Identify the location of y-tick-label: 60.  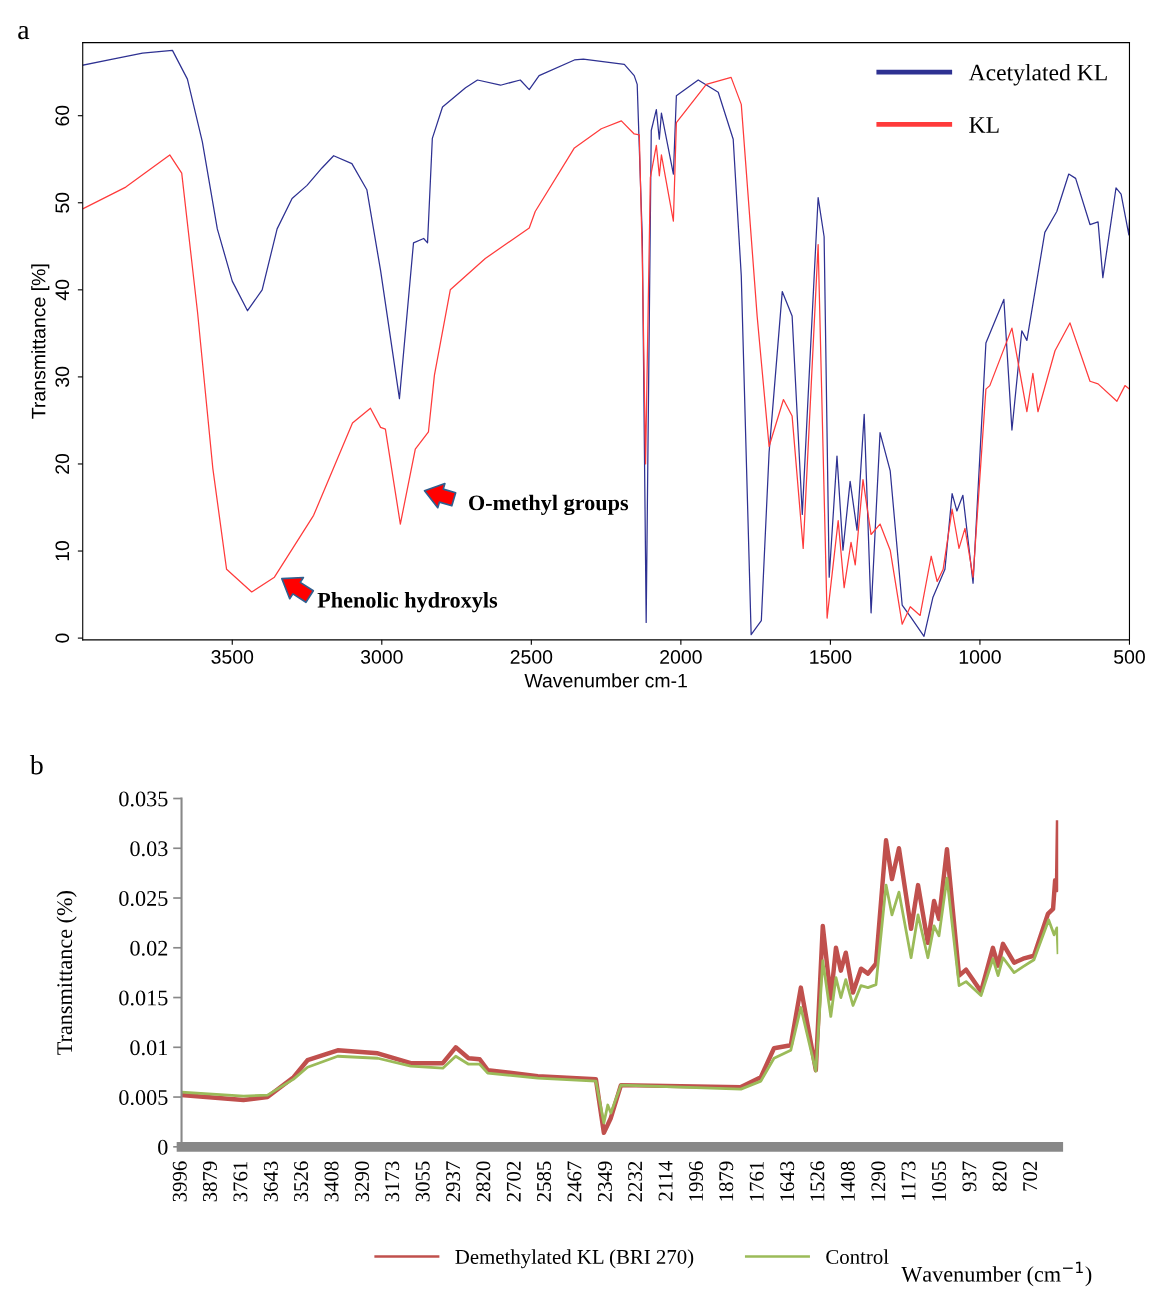
(62, 115).